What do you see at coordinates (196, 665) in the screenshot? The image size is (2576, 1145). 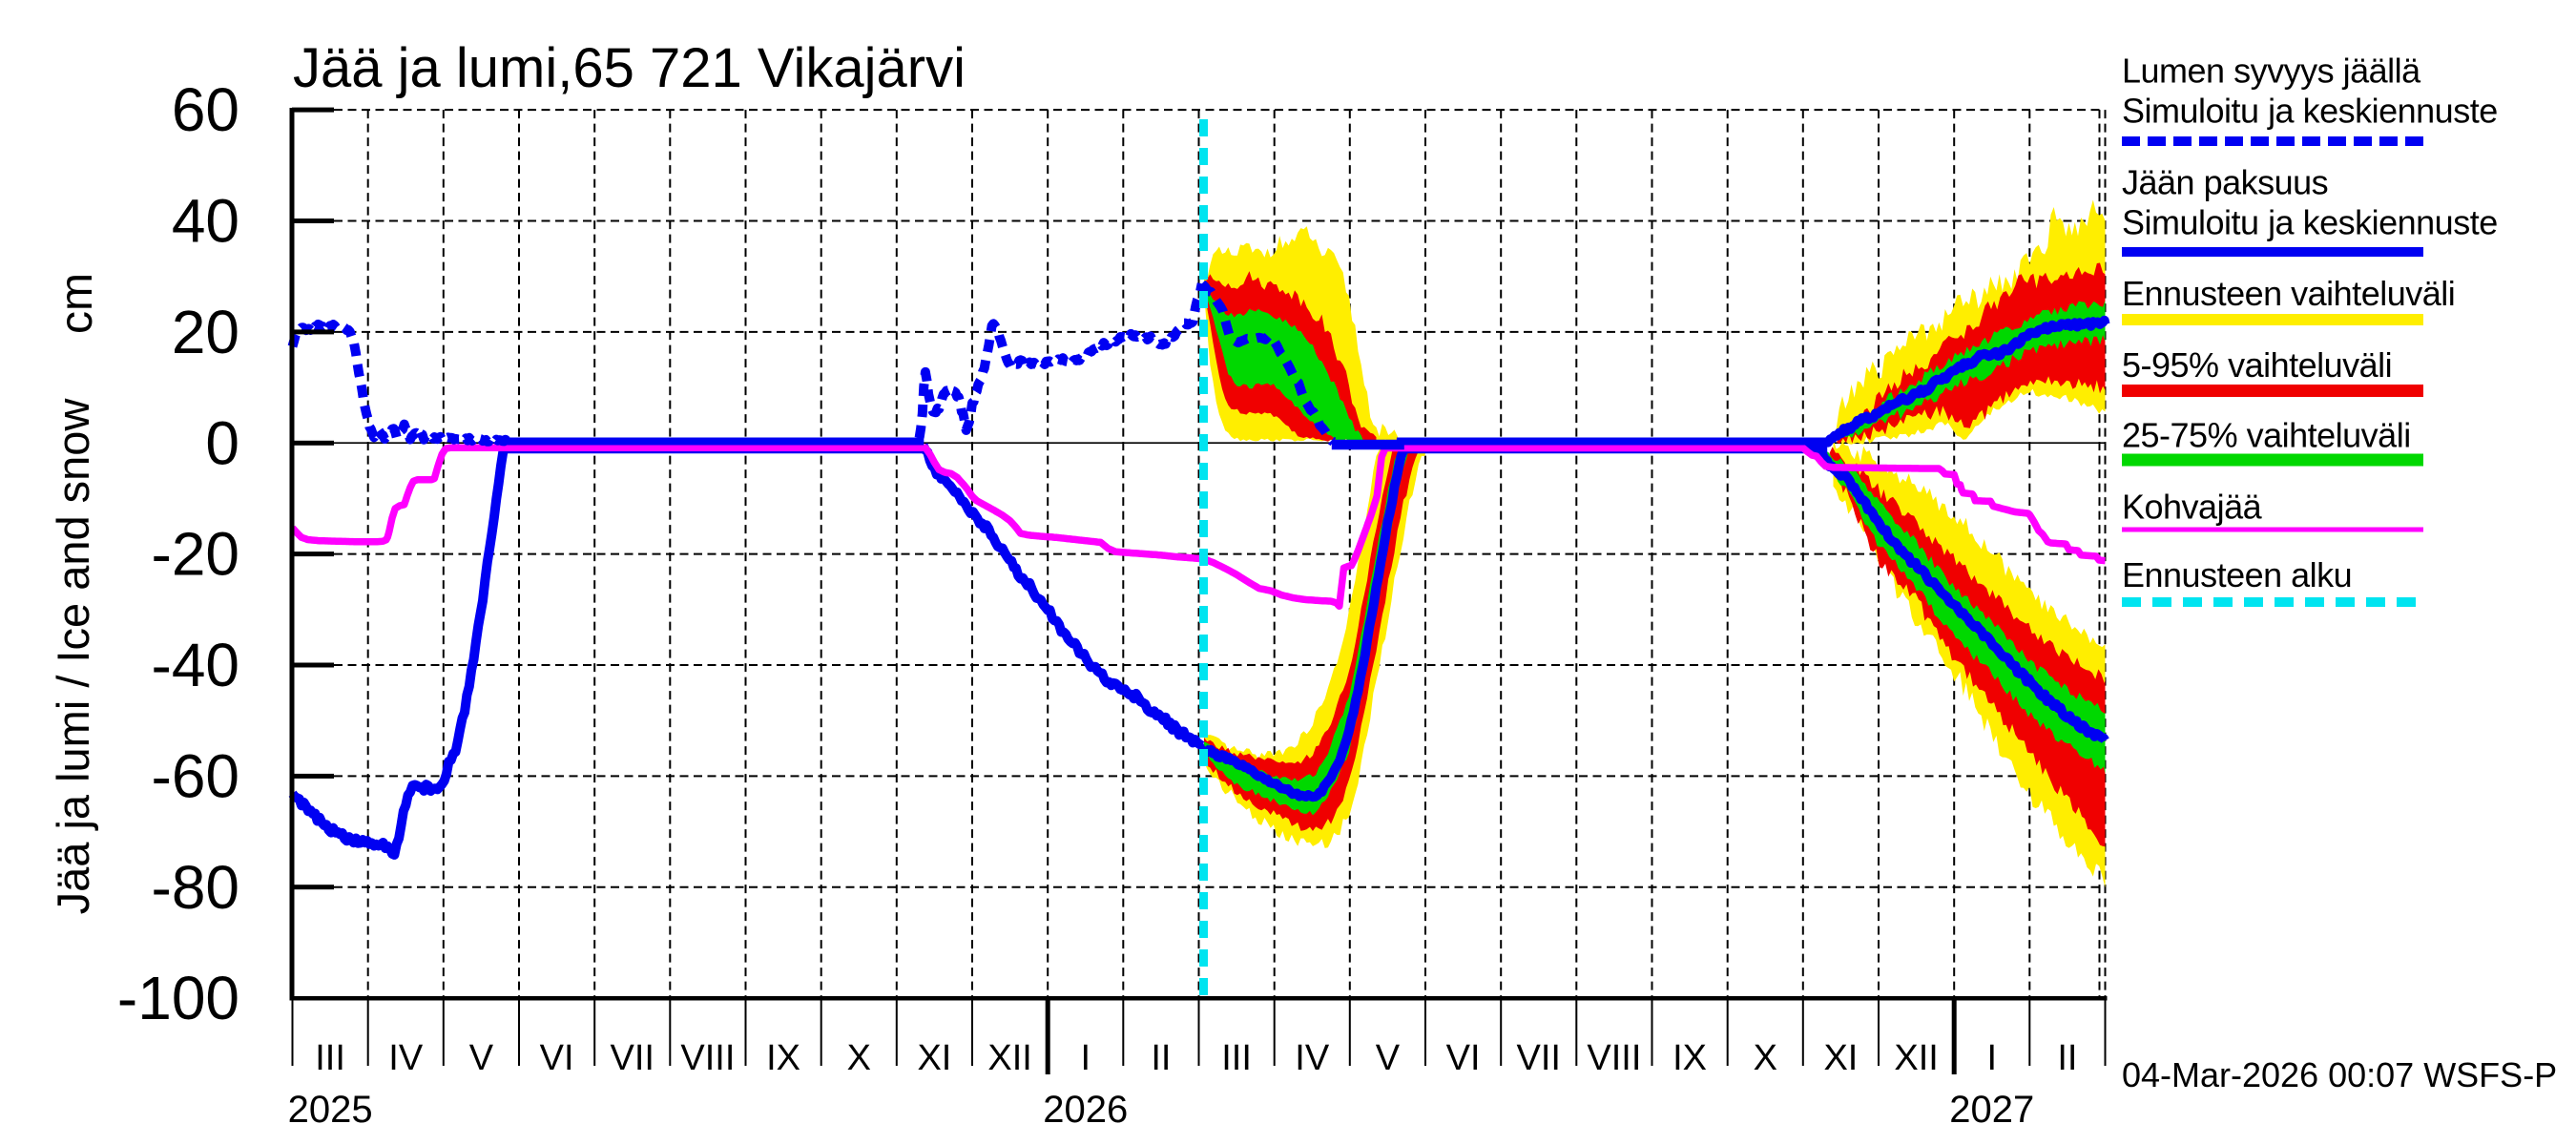 I see `svg-text: -40` at bounding box center [196, 665].